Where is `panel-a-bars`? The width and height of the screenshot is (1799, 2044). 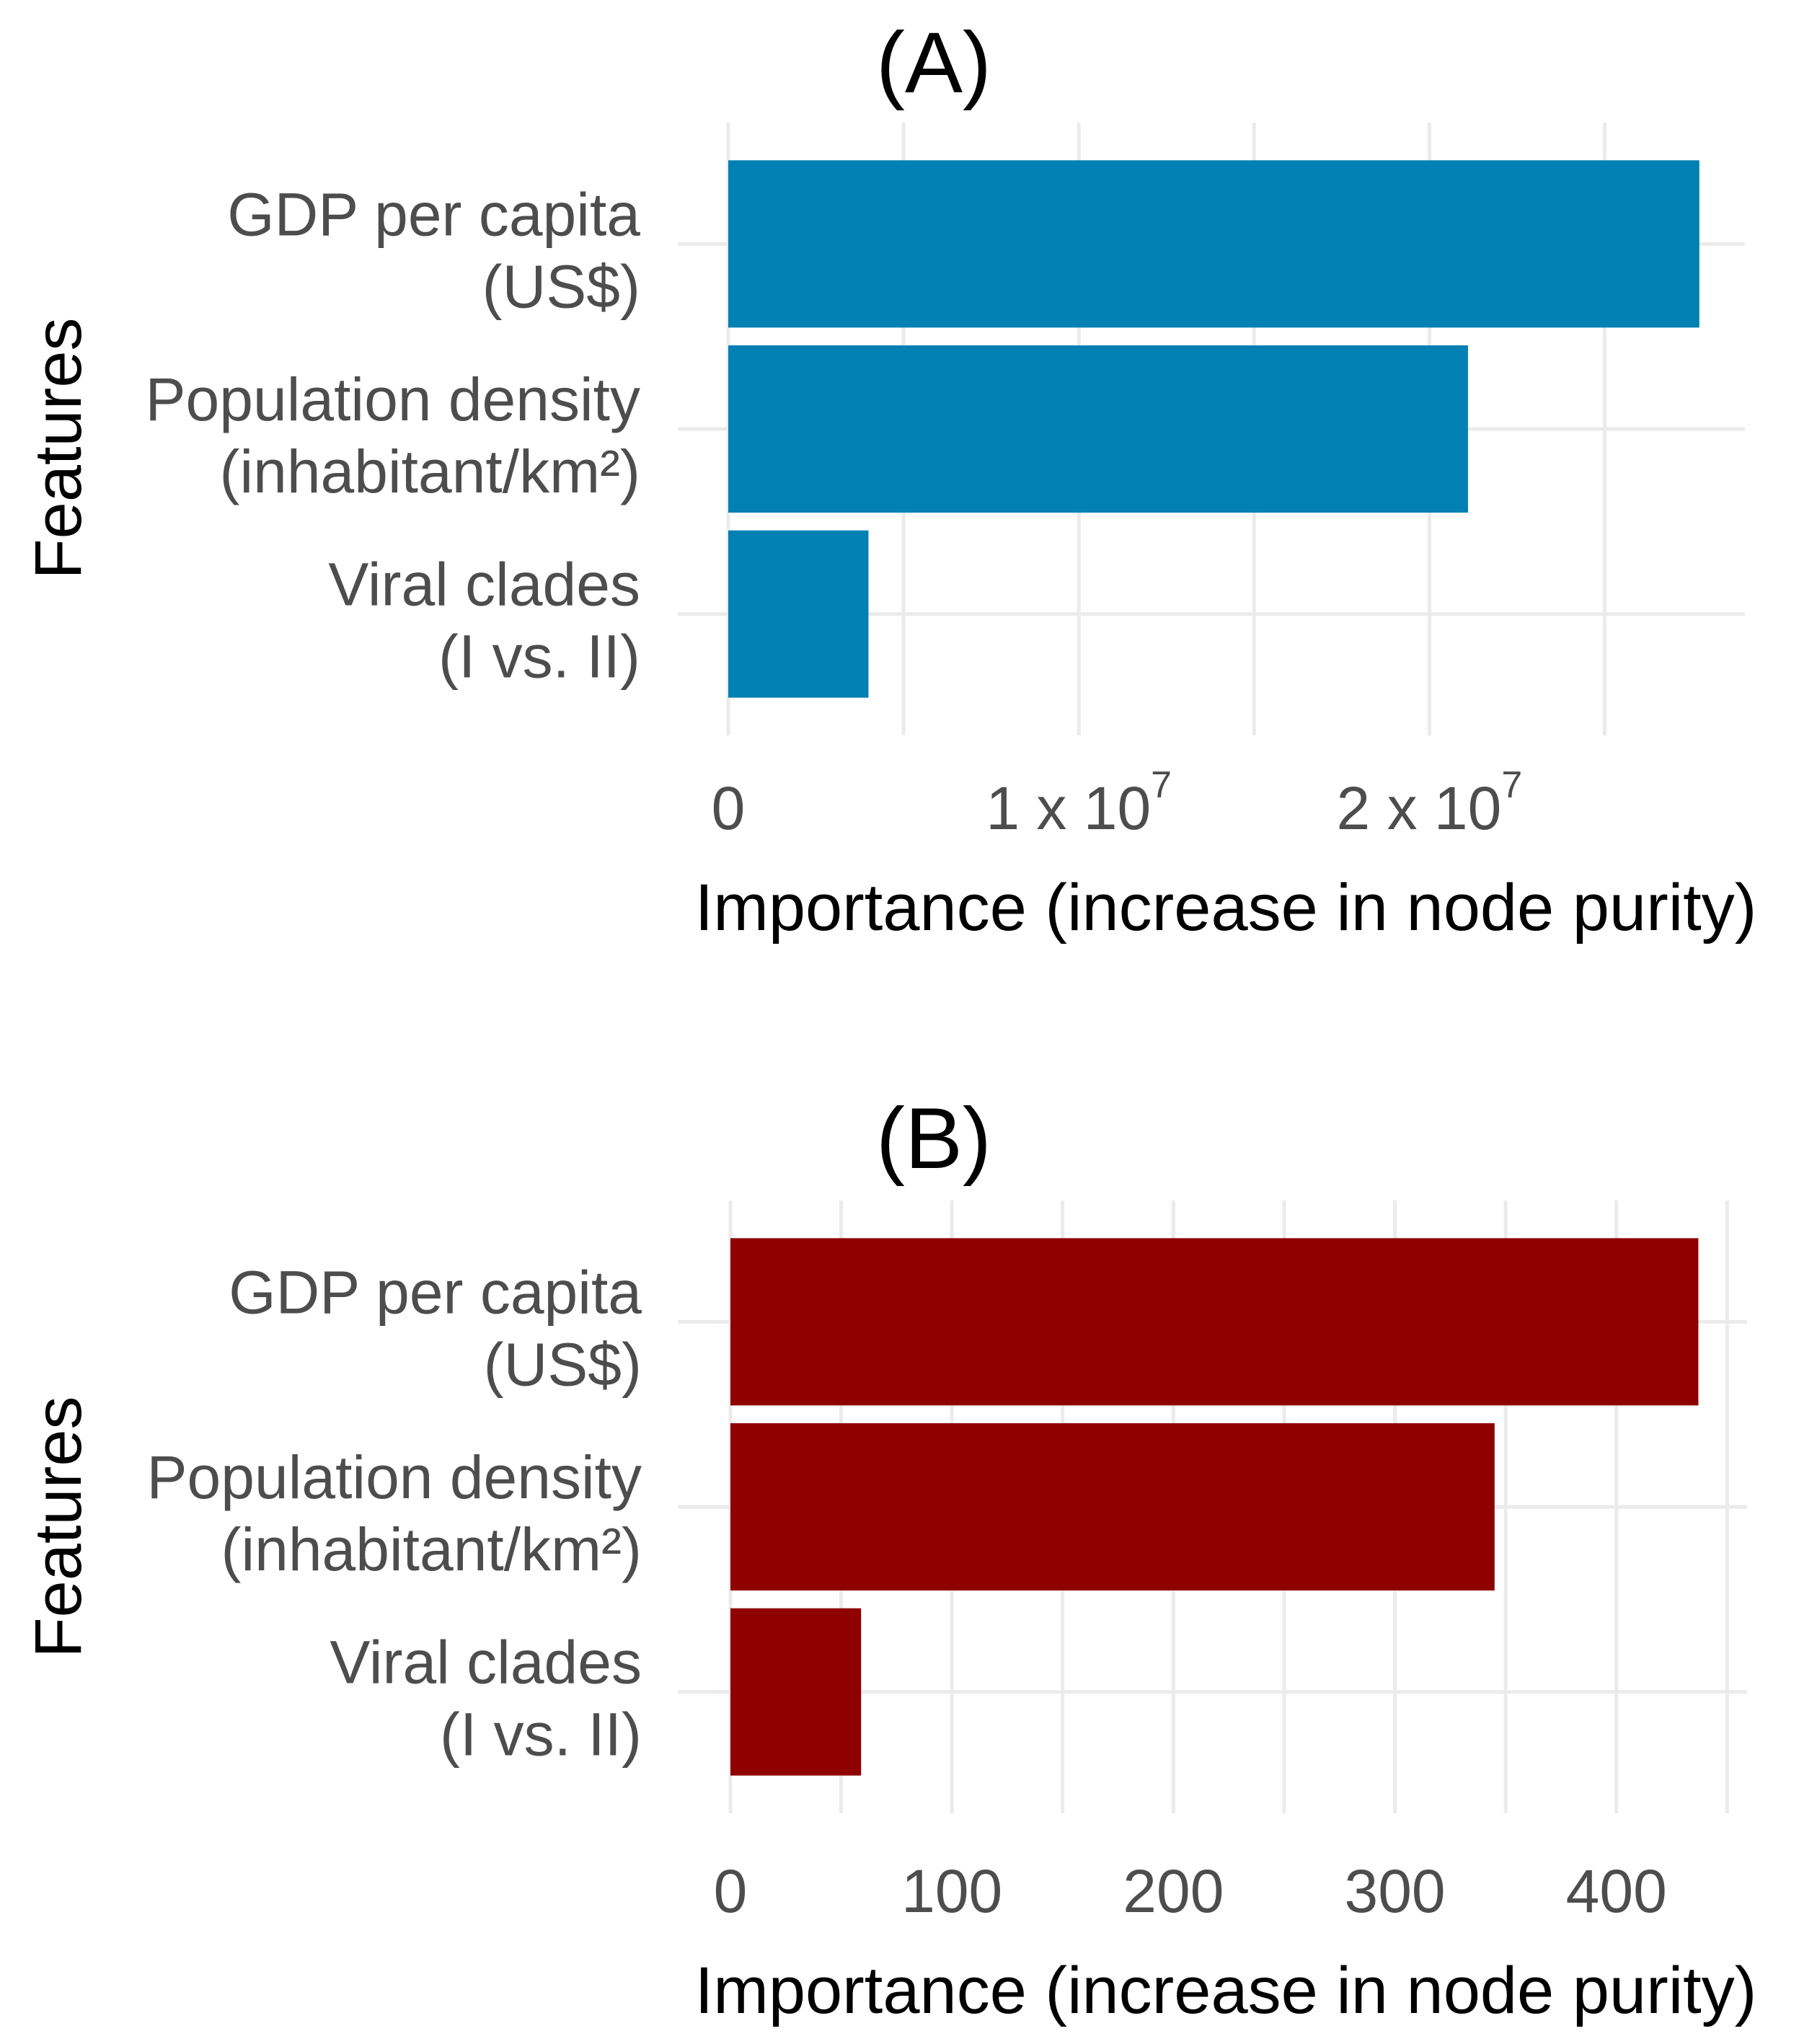 panel-a-bars is located at coordinates (1213, 429).